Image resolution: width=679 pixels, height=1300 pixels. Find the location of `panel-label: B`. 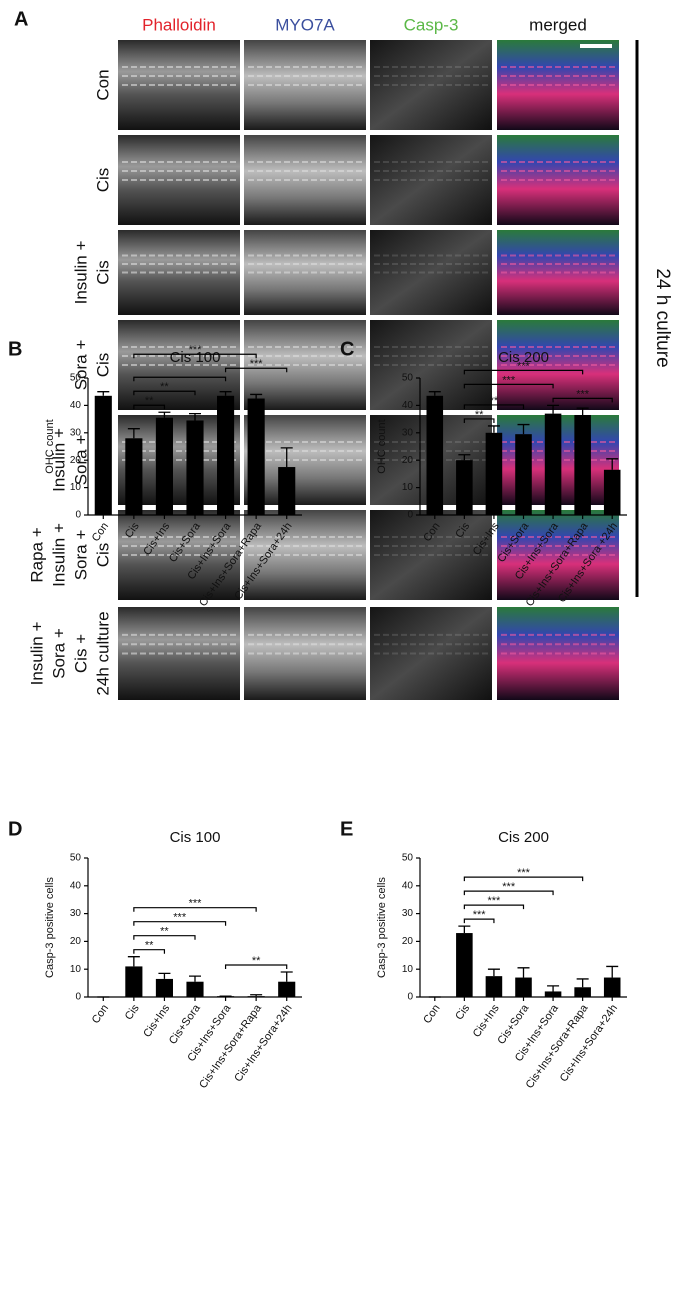

panel-label: B is located at coordinates (15, 349).